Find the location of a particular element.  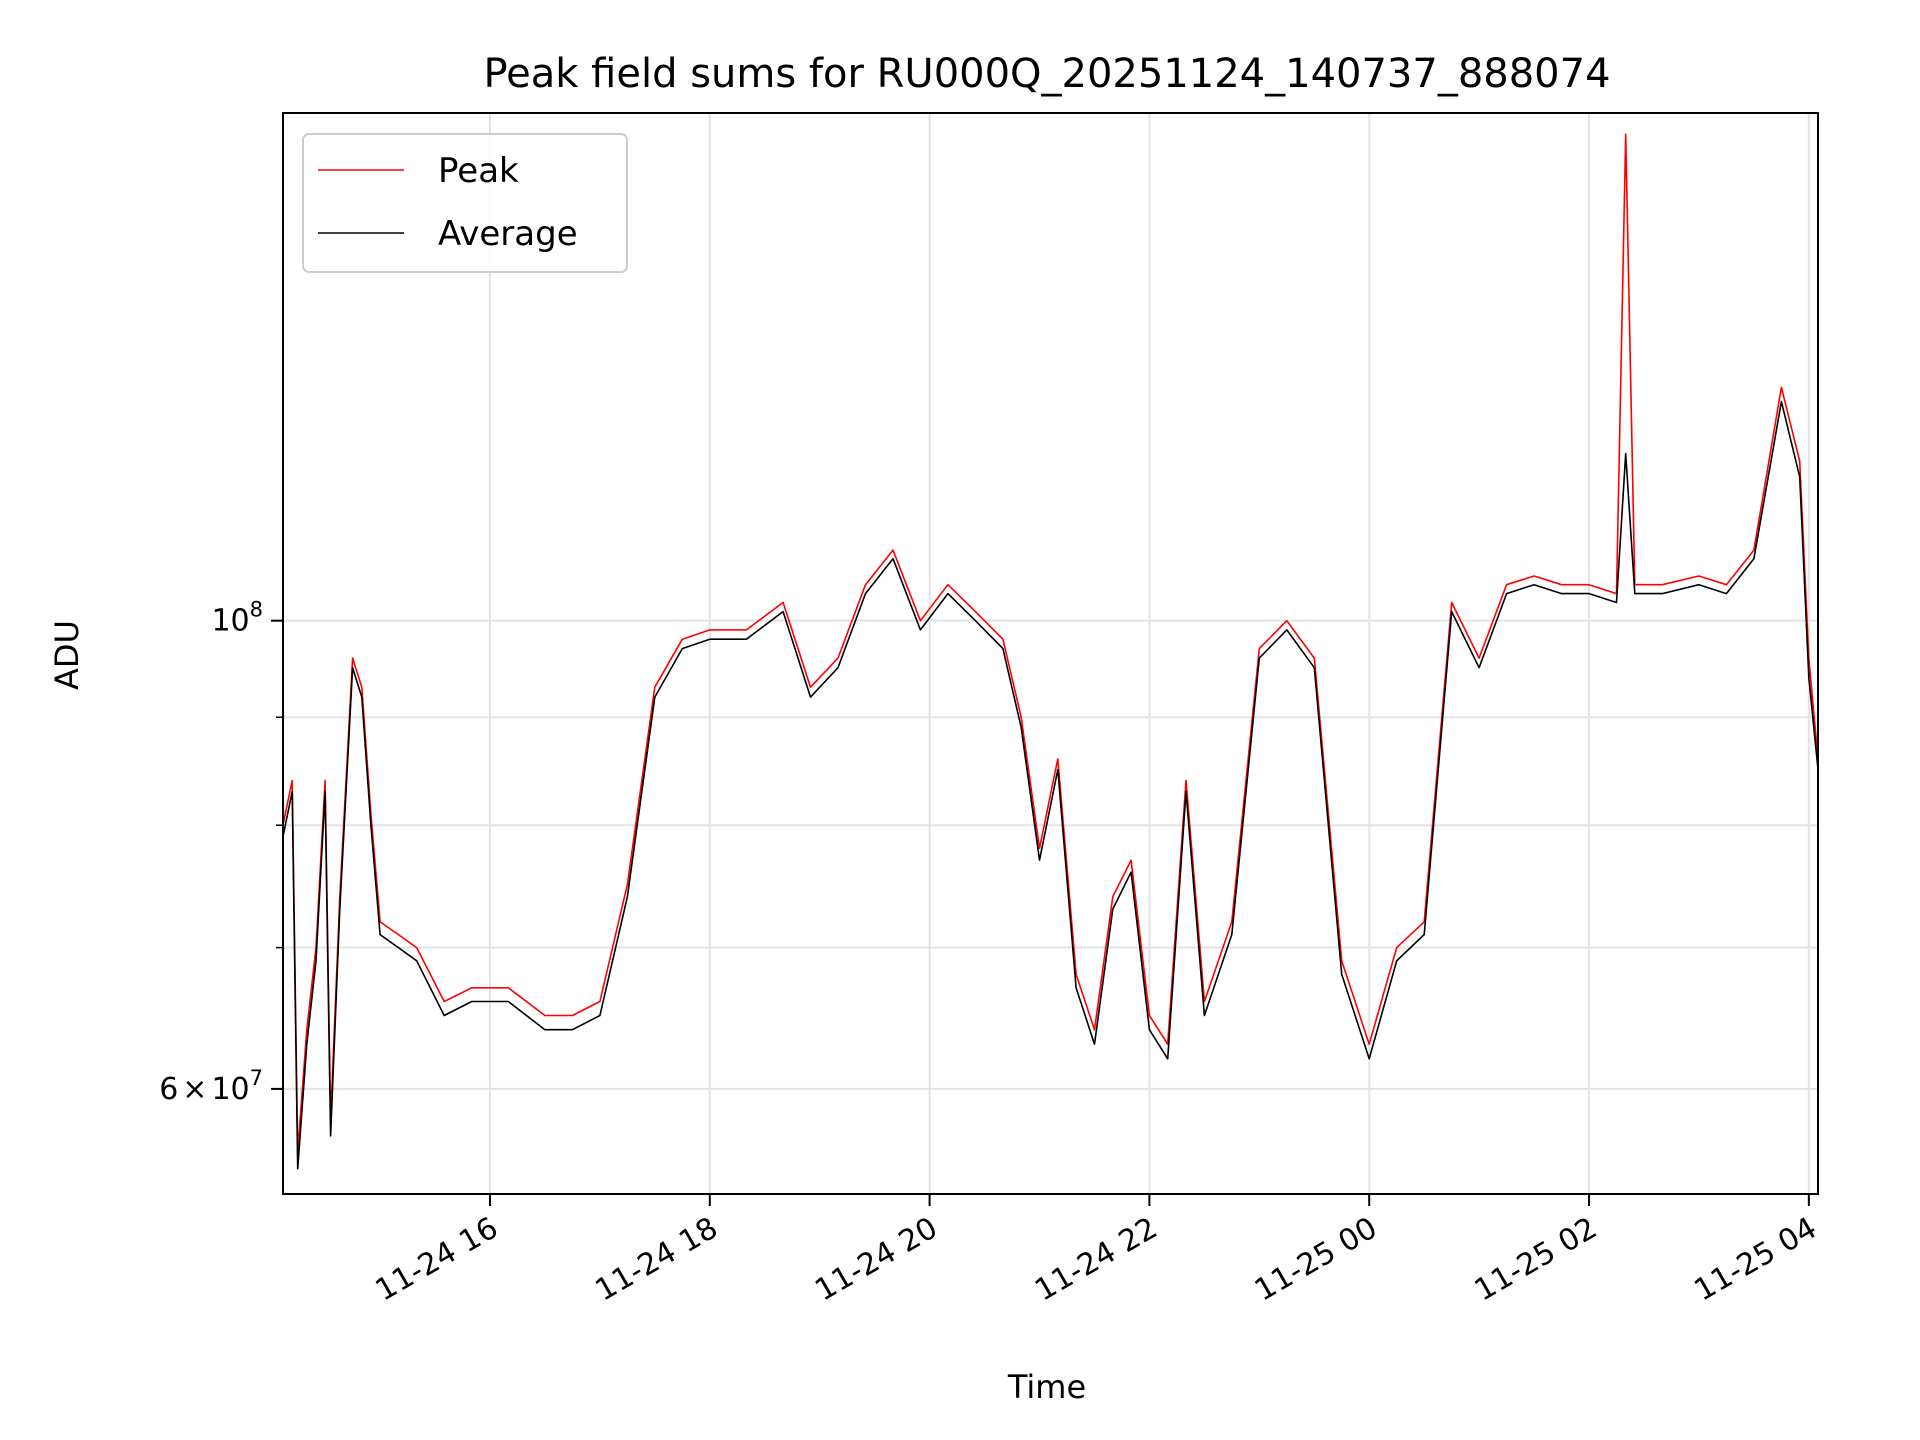

y-tick-times: × is located at coordinates (194, 1089).